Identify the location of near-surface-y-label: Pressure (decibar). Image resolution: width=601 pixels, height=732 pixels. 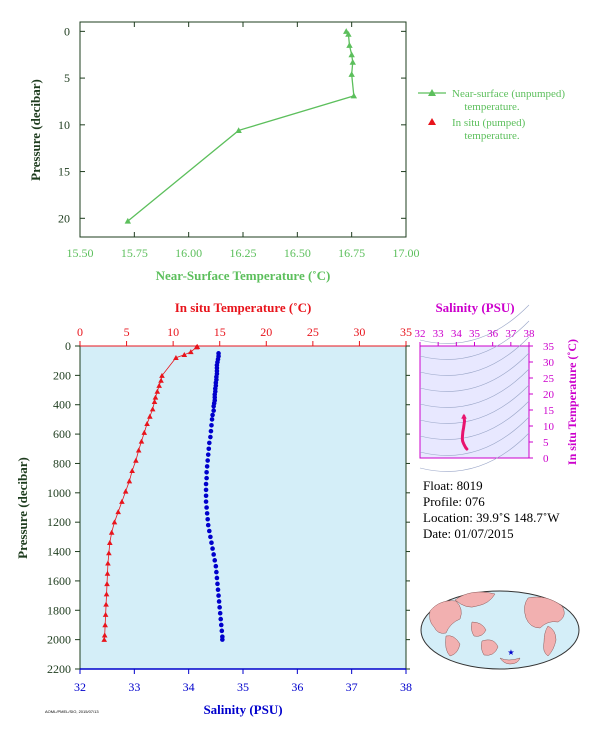
(35, 130).